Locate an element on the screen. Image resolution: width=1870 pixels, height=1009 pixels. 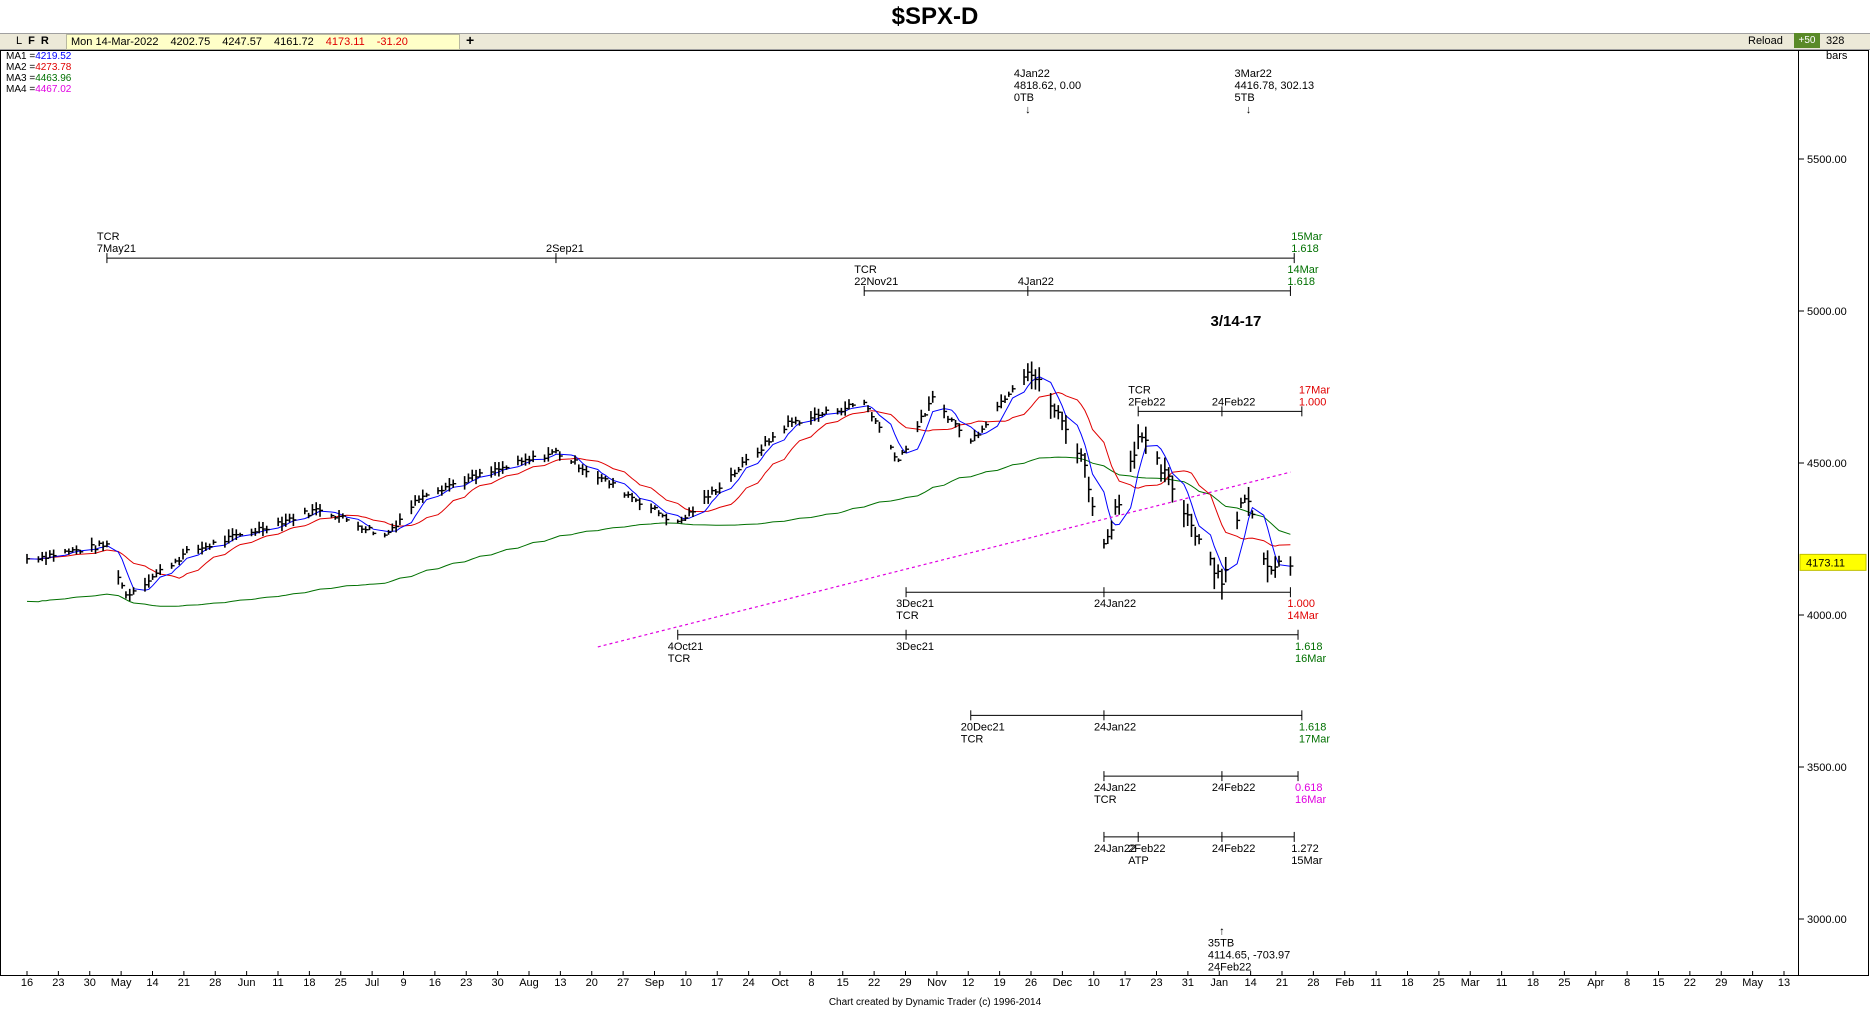
r-button: R is located at coordinates (47, 41).